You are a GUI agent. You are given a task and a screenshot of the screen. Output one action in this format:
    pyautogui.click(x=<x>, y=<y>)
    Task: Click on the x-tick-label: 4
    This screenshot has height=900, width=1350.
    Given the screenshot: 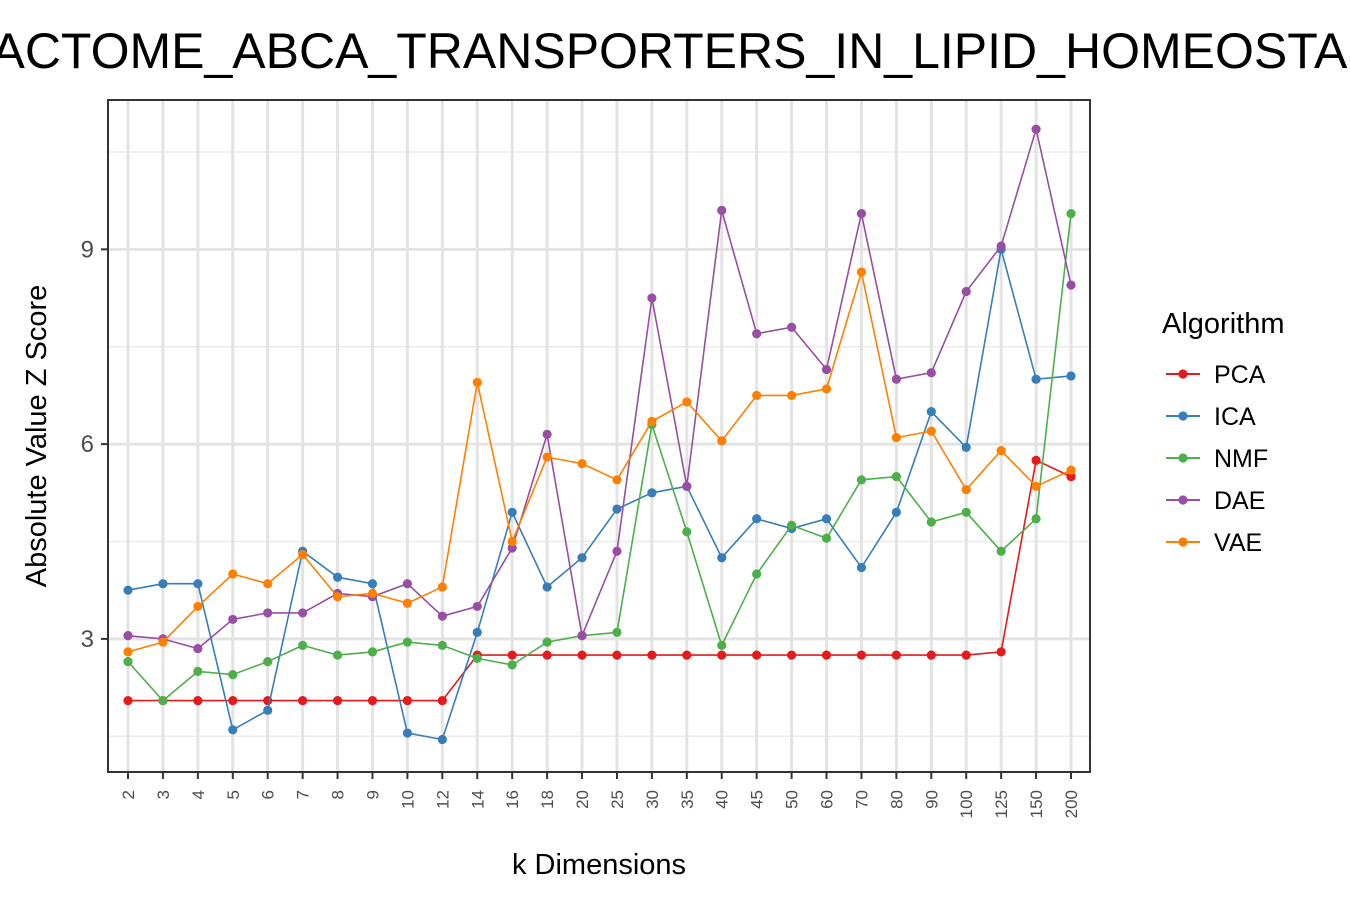 What is the action you would take?
    pyautogui.click(x=198, y=794)
    